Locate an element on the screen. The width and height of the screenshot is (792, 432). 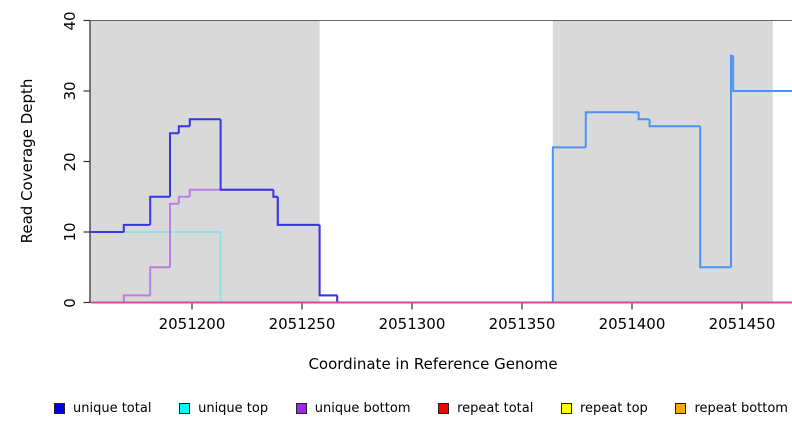
x-tick-label: 2051350 is located at coordinates (522, 324).